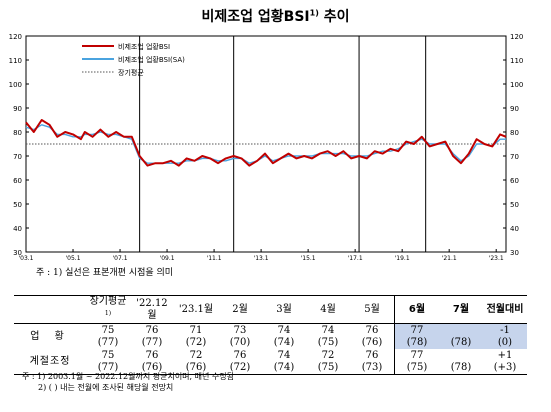 This screenshot has width=551, height=412. What do you see at coordinates (240, 309) in the screenshot?
I see `table-header-3: 2월` at bounding box center [240, 309].